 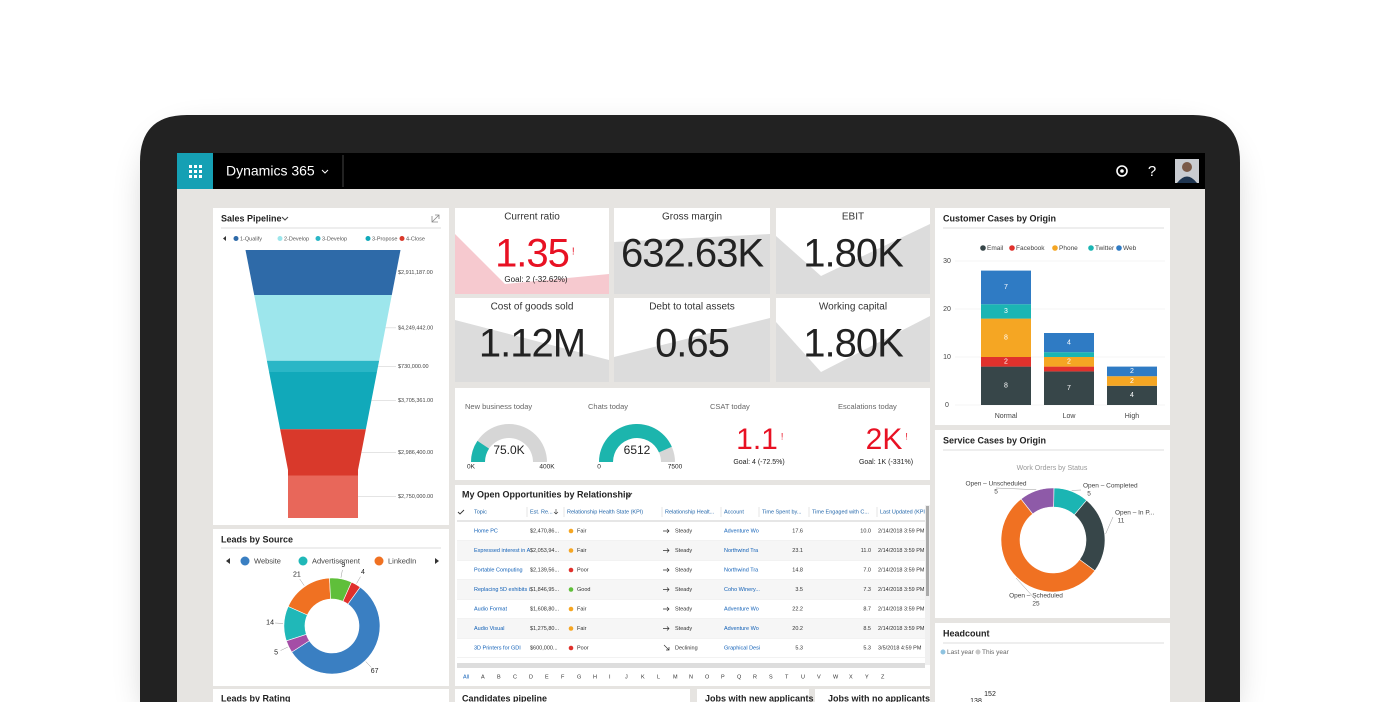 I want to click on index-filter: I, so click(x=610, y=677).